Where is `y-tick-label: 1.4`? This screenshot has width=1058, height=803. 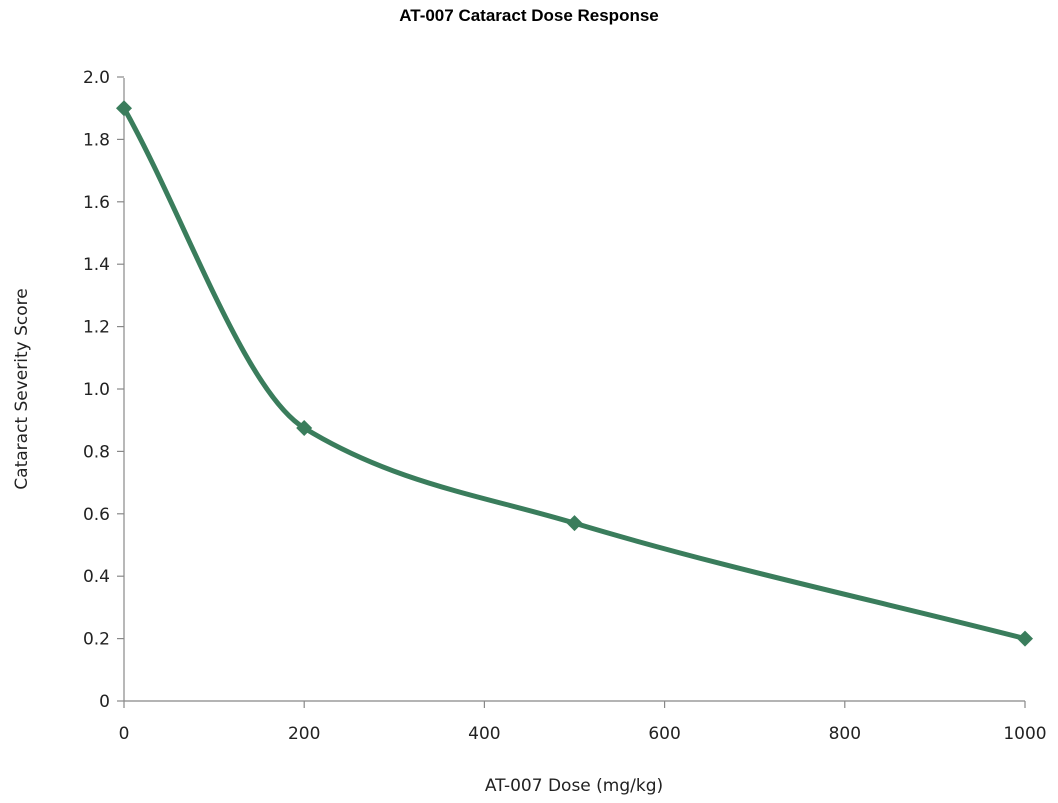
y-tick-label: 1.4 is located at coordinates (96, 265).